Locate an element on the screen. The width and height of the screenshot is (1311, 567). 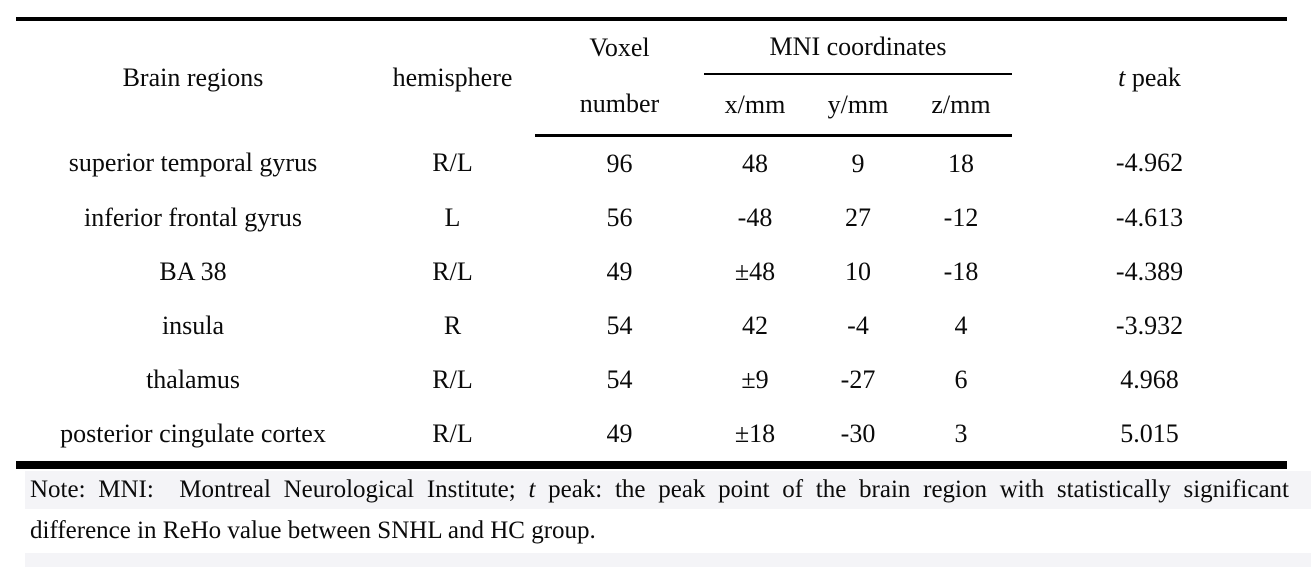
cell-hemisphere: R is located at coordinates (452, 325).